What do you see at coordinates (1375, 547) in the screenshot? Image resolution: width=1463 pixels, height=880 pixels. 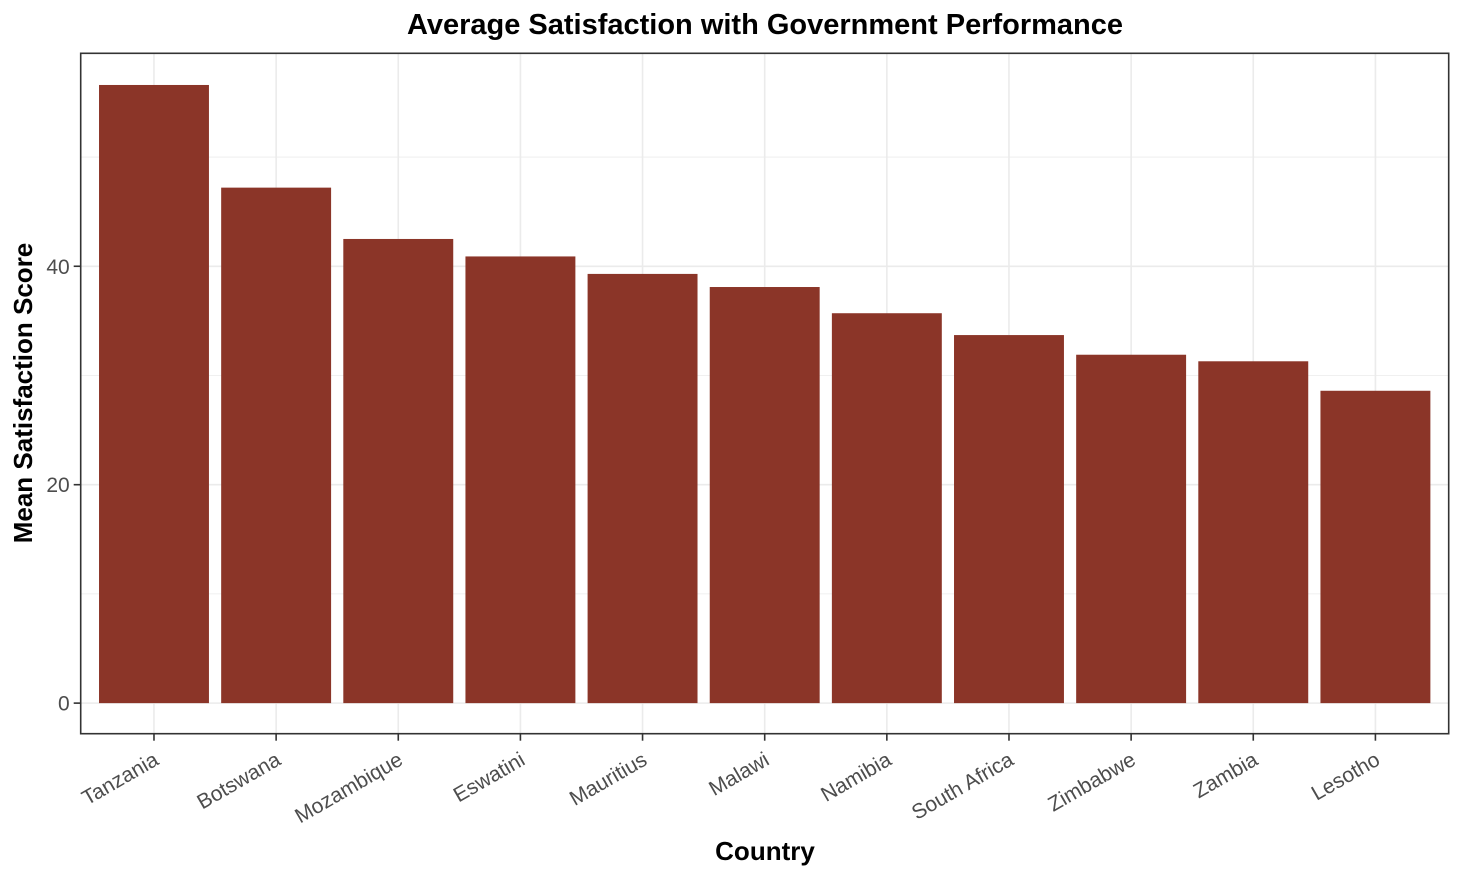 I see `bar-lesotho` at bounding box center [1375, 547].